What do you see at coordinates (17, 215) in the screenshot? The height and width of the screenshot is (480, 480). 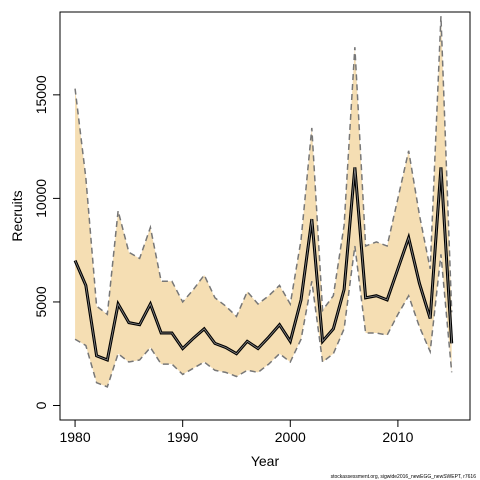 I see `y-axis-label: Recruits` at bounding box center [17, 215].